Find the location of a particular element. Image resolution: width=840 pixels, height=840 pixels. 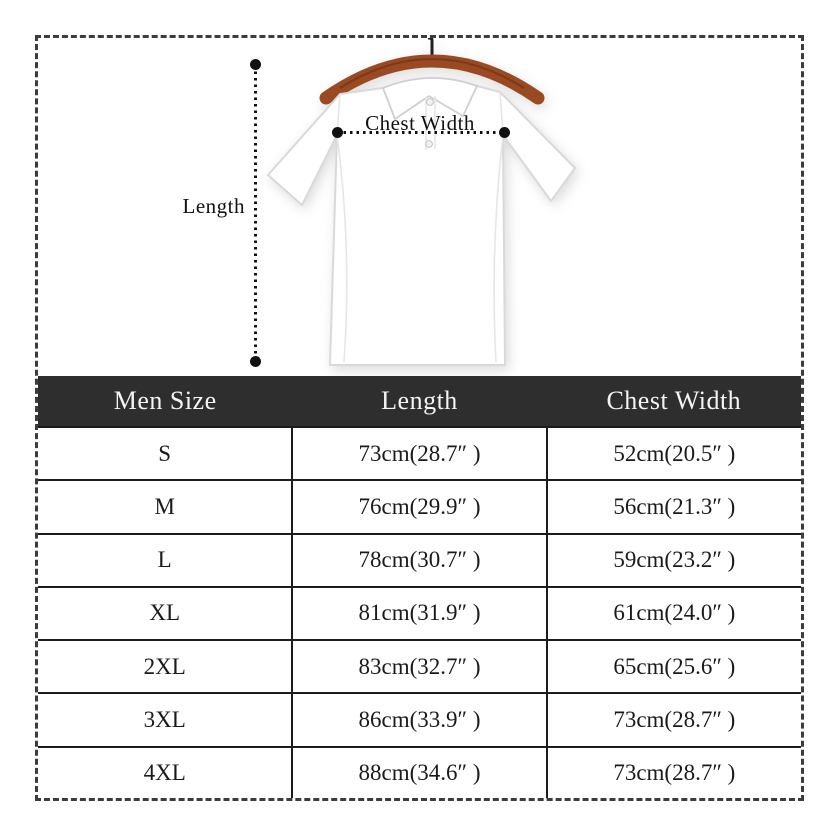

hanger-icon is located at coordinates (432, 71).